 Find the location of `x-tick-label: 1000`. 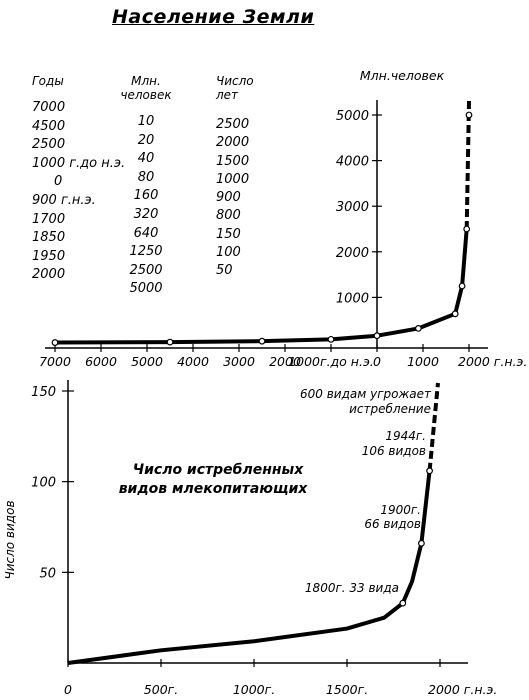

x-tick-label: 1000 is located at coordinates (423, 361).